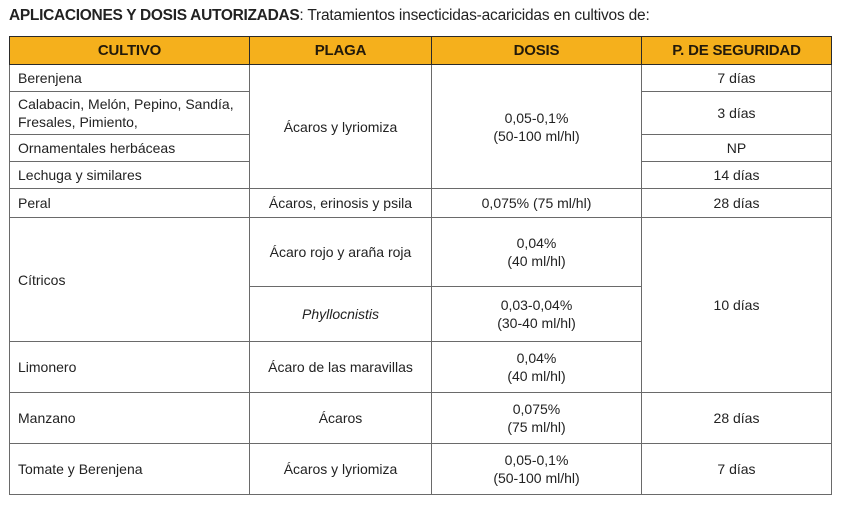 This screenshot has height=517, width=848. I want to click on header-cultivo: CULTIVO, so click(129, 50).